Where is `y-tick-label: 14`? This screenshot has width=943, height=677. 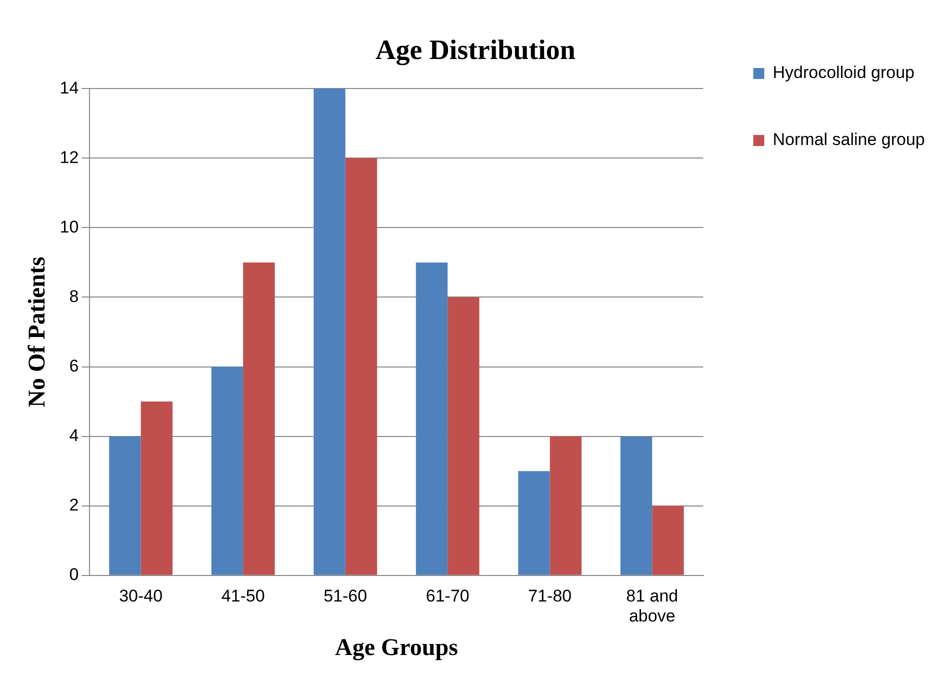 y-tick-label: 14 is located at coordinates (69, 88).